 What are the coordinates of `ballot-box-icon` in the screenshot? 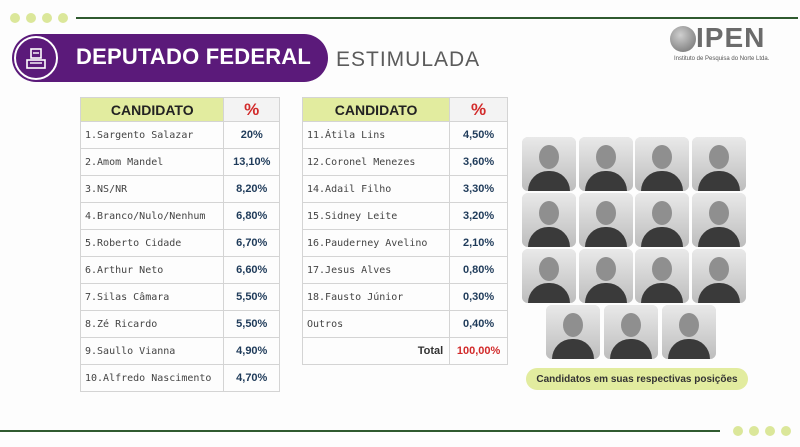 It's located at (36, 58).